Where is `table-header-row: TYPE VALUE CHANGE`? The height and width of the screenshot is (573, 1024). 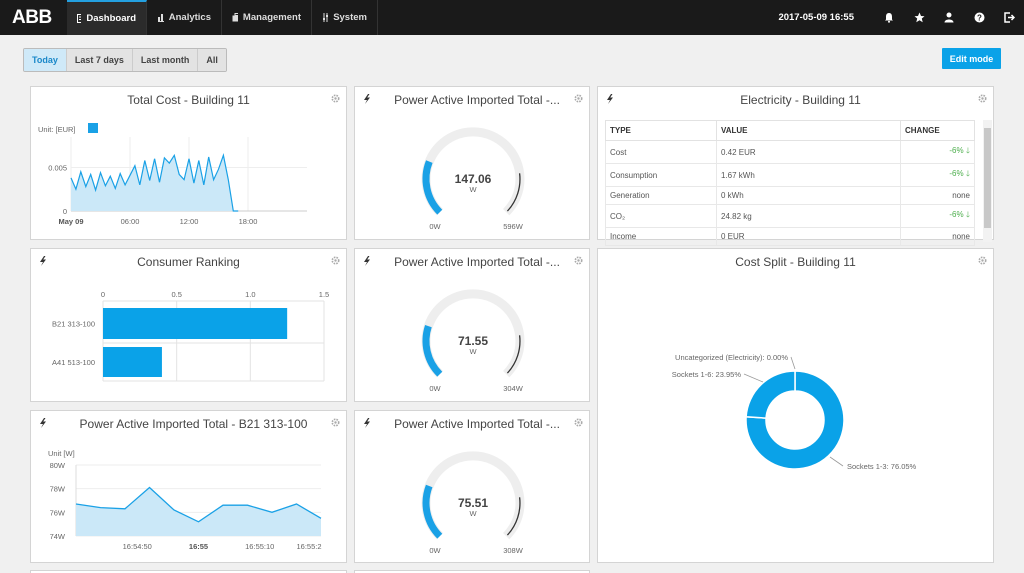
table-header-row: TYPE VALUE CHANGE is located at coordinates (790, 130).